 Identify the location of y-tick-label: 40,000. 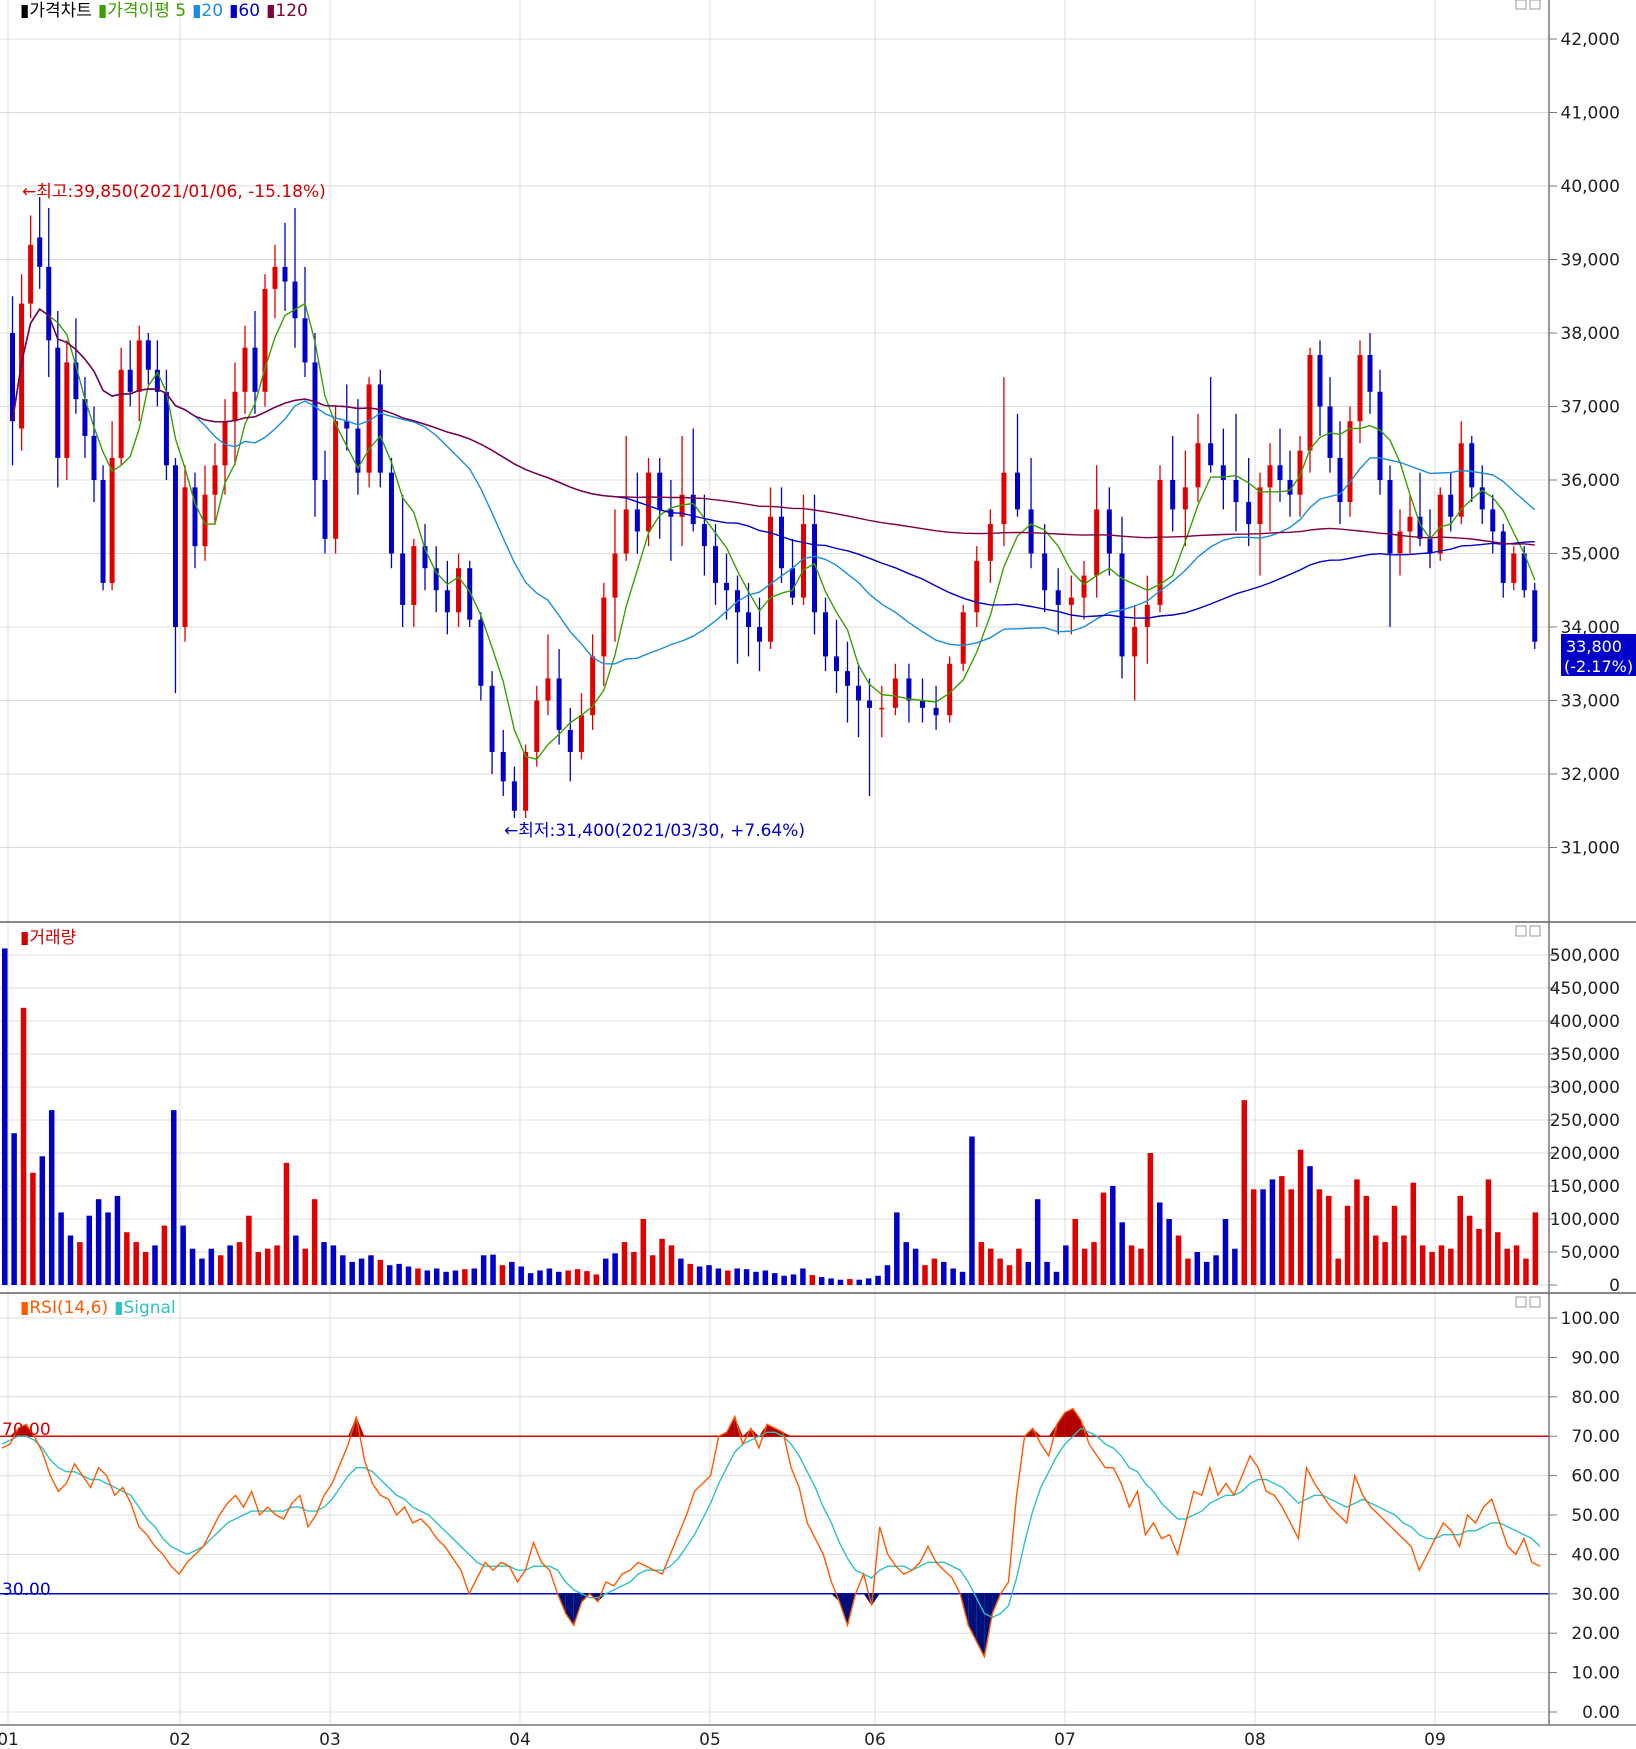
(1590, 187).